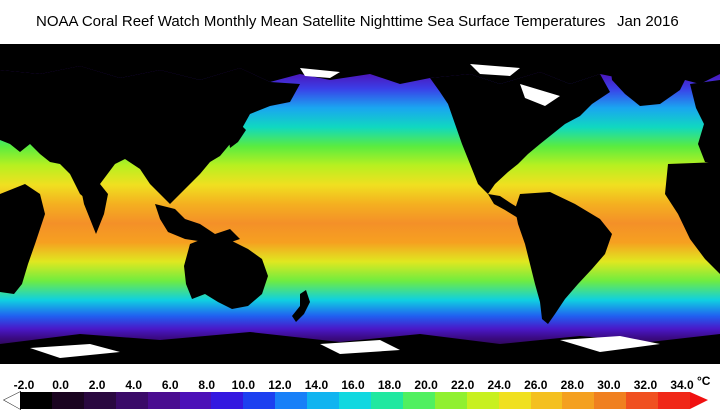 The height and width of the screenshot is (411, 720). I want to click on sea-ice-north, so click(430, 85).